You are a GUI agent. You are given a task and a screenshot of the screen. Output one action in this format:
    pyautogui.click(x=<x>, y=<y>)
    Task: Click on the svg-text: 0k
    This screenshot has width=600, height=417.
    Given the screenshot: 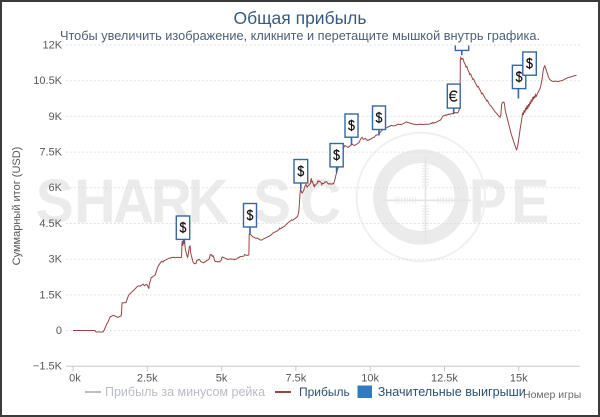 What is the action you would take?
    pyautogui.click(x=75, y=378)
    